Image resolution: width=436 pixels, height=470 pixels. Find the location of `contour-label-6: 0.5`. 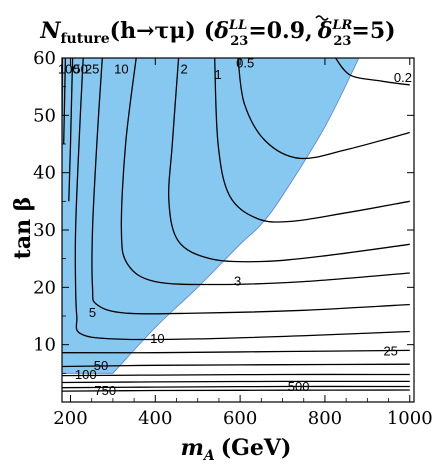

contour-label-6: 0.5 is located at coordinates (245, 63).